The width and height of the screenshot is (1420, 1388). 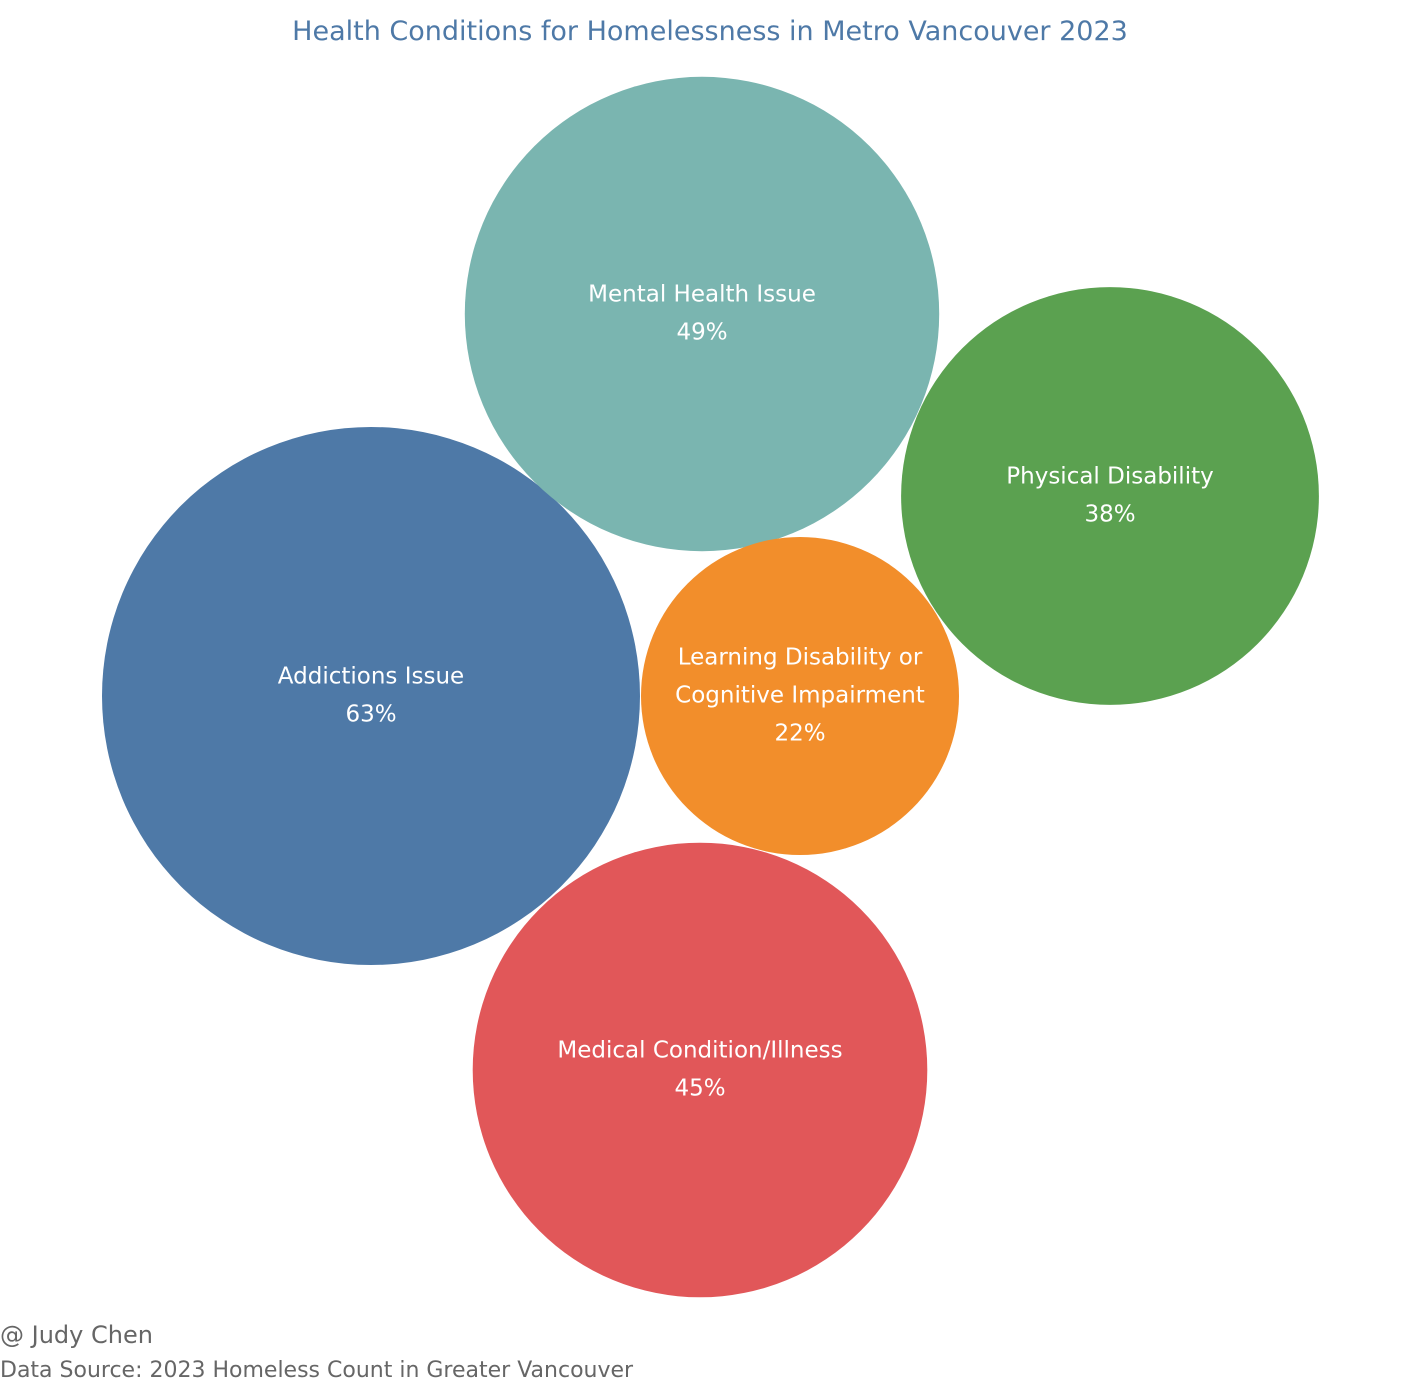 I want to click on bubble-circle-mental-health-issue, so click(x=702, y=314).